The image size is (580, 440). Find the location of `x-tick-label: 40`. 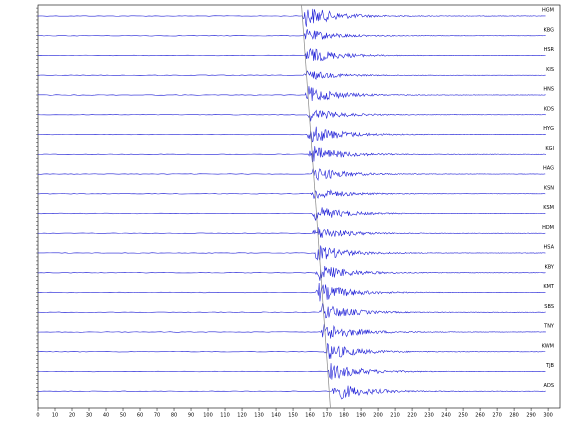

x-tick-label: 40 is located at coordinates (106, 416).